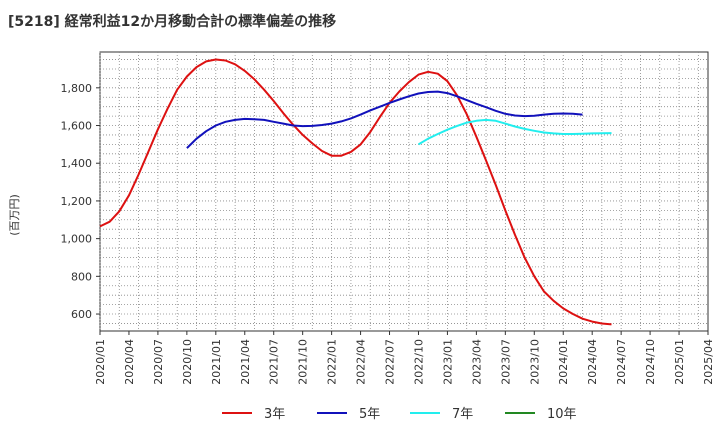 This screenshot has width=720, height=440. What do you see at coordinates (274, 414) in the screenshot?
I see `legend-label: 3年` at bounding box center [274, 414].